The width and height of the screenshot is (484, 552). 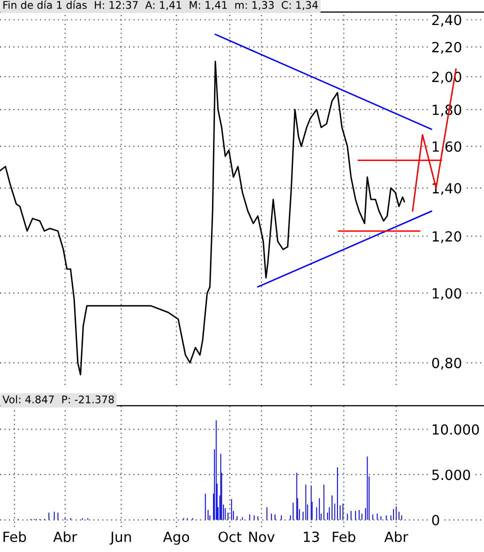 What do you see at coordinates (58, 399) in the screenshot?
I see `chart-title: Vol: 4.847 P: -21.378` at bounding box center [58, 399].